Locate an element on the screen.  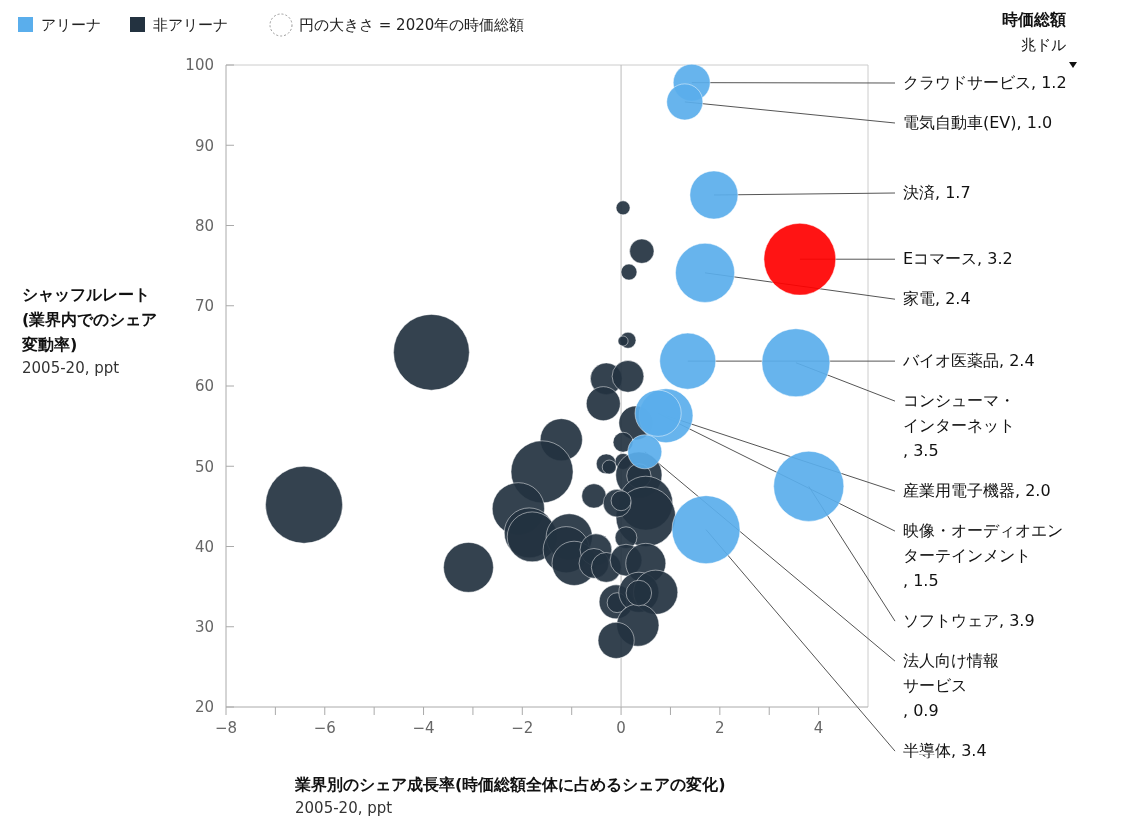
annotation: バイオ医薬品, 2.4 is located at coordinates (968, 360).